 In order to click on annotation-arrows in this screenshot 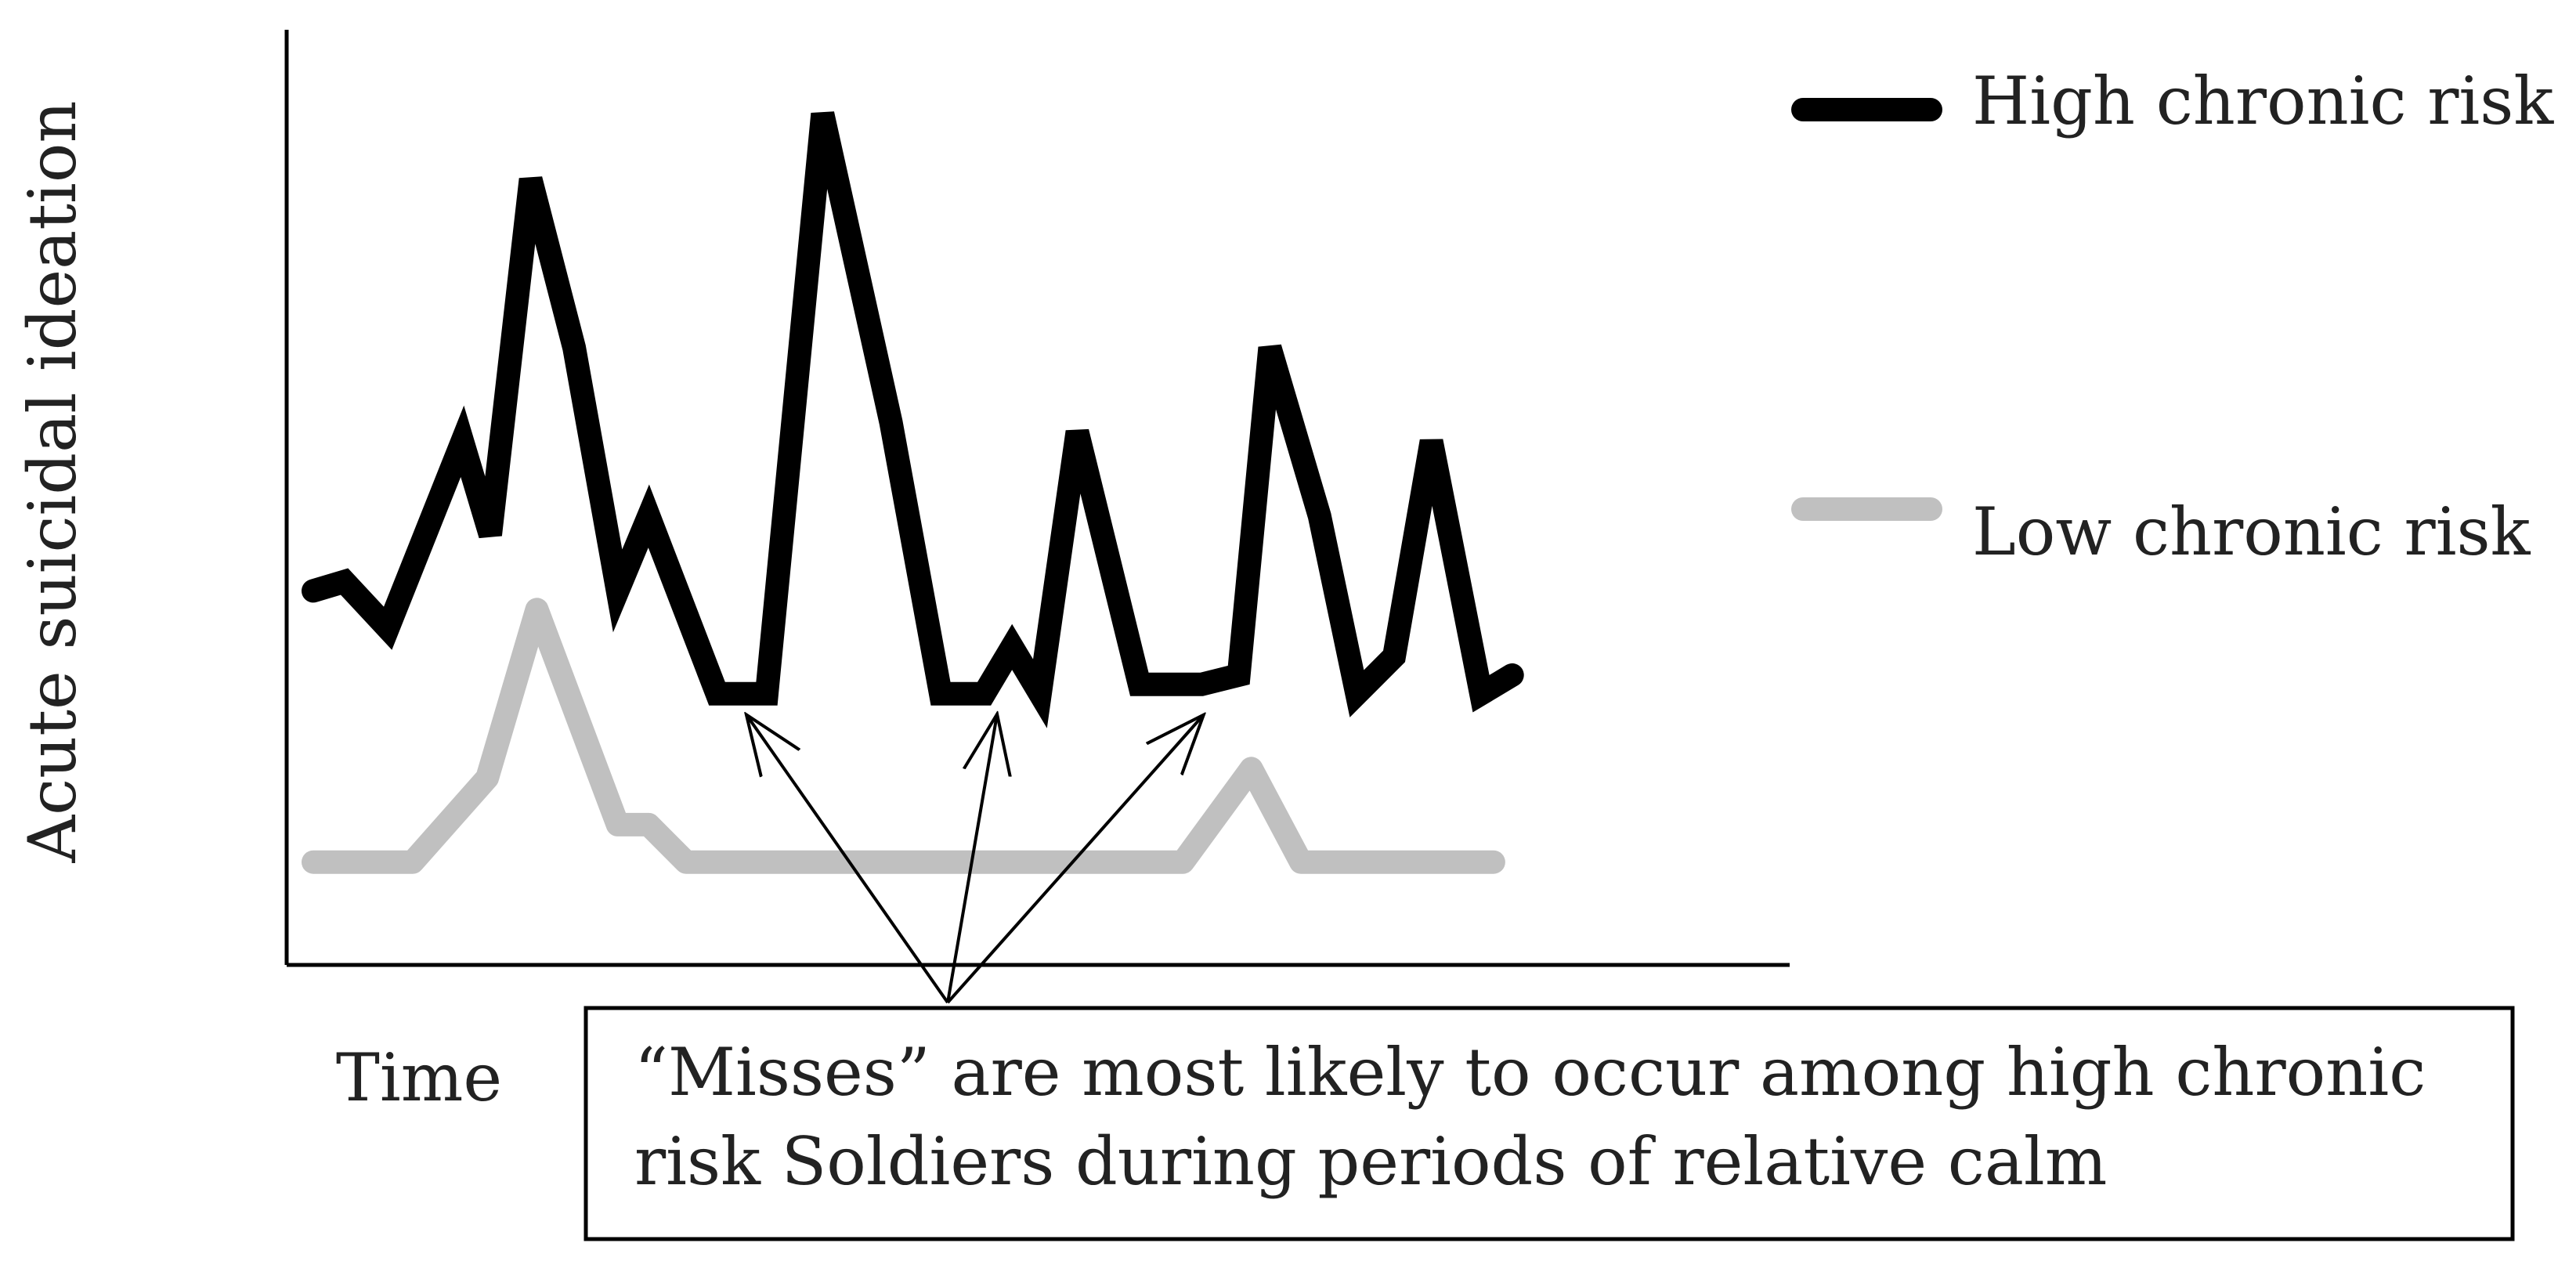, I will do `click(974, 861)`.